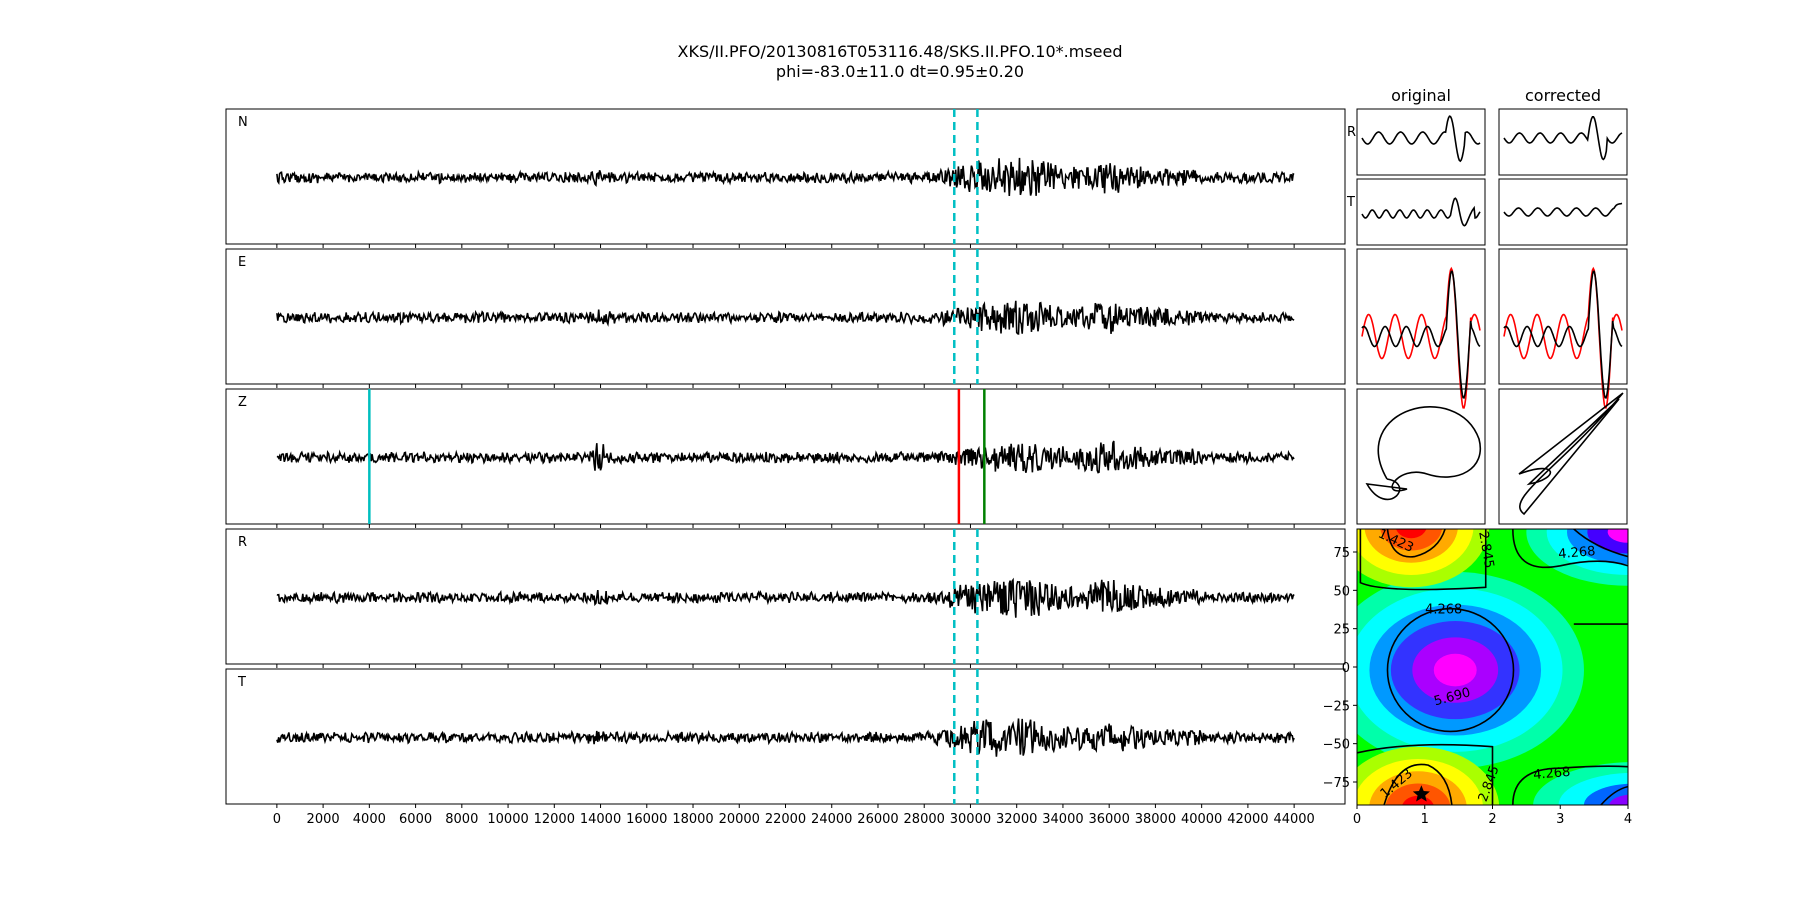 The image size is (1800, 900). I want to click on x-tick-label: 30000, so click(970, 819).